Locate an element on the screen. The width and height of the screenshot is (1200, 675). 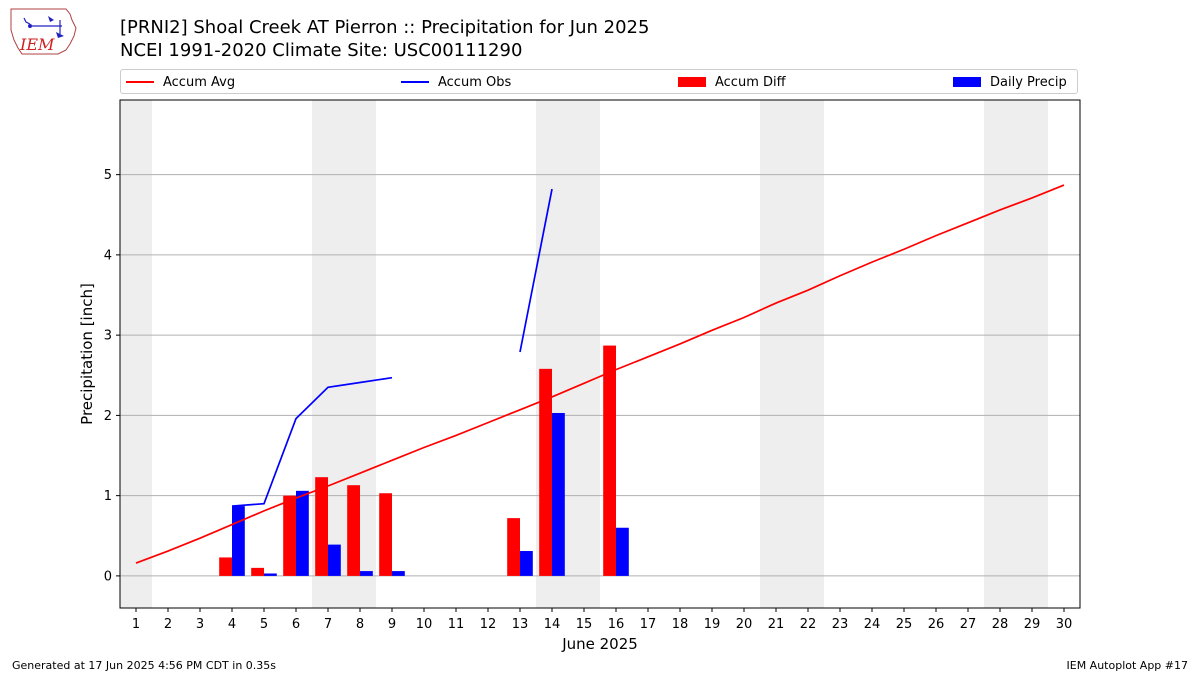
x-tick-label: 12 is located at coordinates (488, 624).